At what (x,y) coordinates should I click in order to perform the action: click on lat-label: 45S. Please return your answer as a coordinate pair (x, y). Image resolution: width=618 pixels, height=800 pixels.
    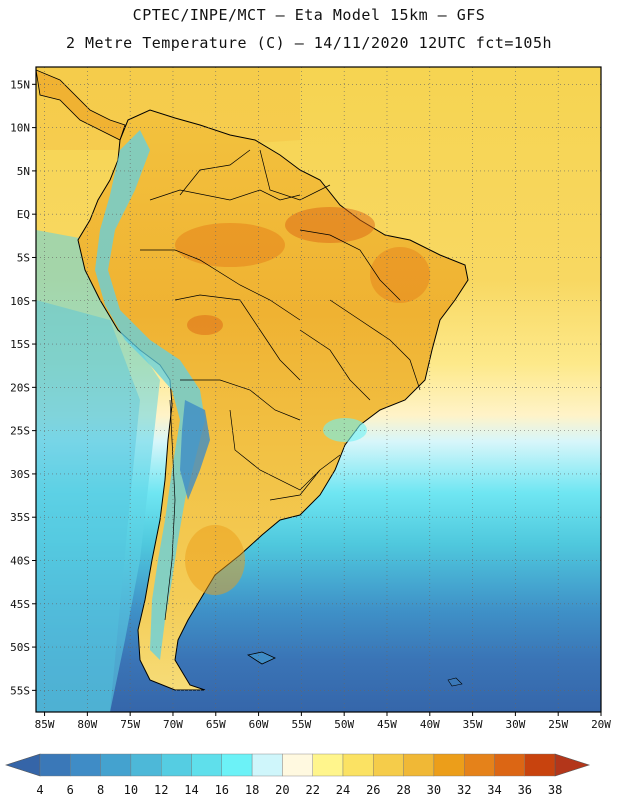
    Looking at the image, I should click on (20, 604).